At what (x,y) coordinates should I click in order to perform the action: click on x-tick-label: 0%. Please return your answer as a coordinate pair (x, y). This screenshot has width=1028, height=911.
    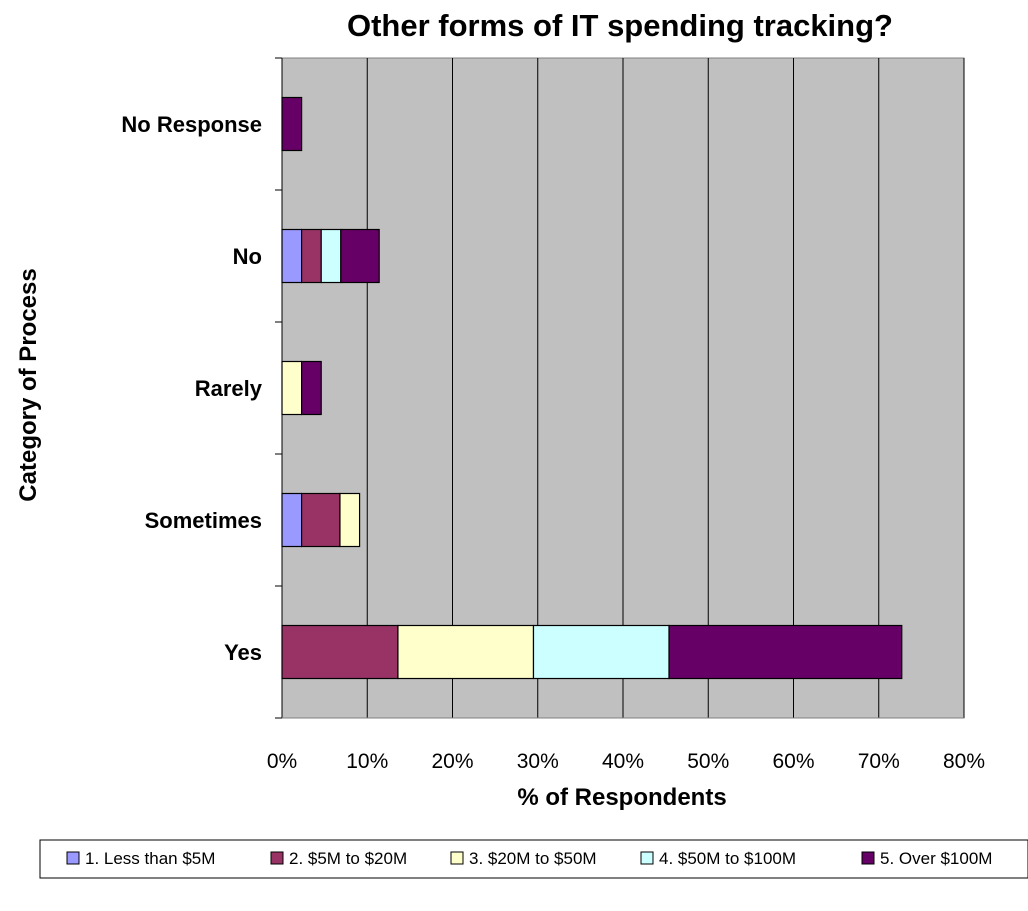
    Looking at the image, I should click on (282, 761).